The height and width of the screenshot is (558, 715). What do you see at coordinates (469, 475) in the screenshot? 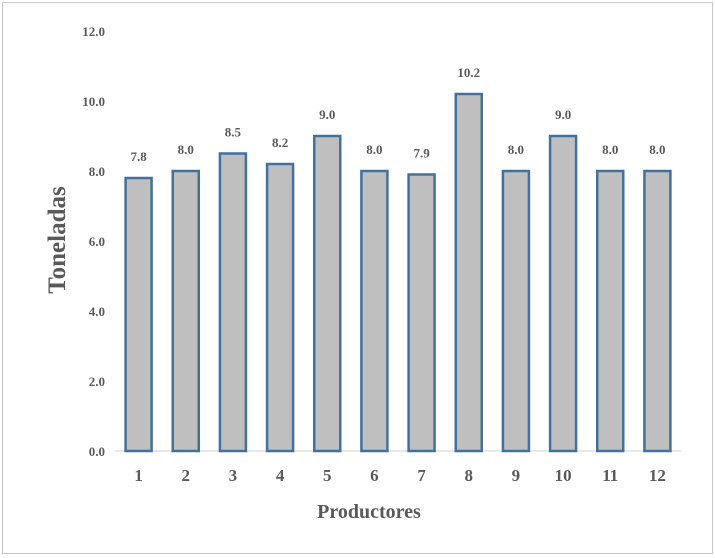
I see `x-tick-label: 8` at bounding box center [469, 475].